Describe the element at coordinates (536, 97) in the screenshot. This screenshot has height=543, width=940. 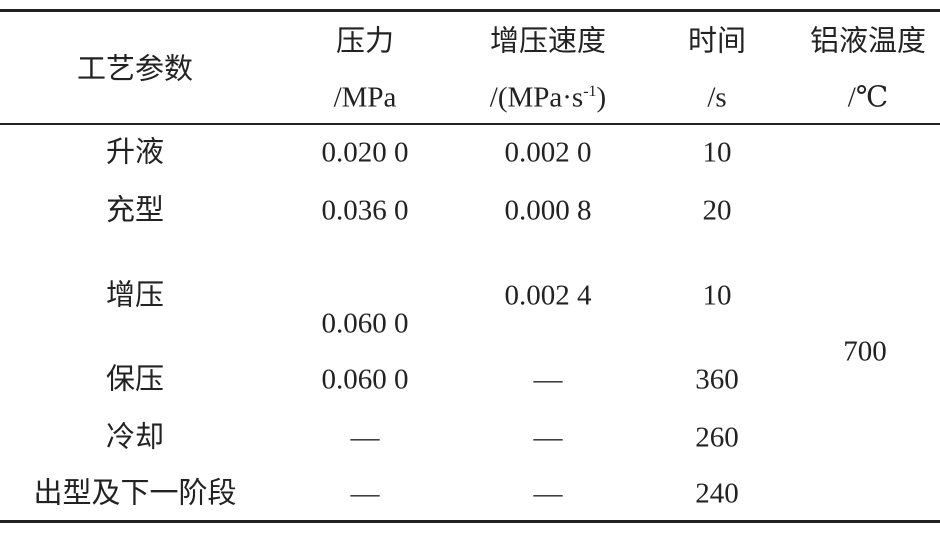
I see `unit-text: /(MPa·s` at that location.